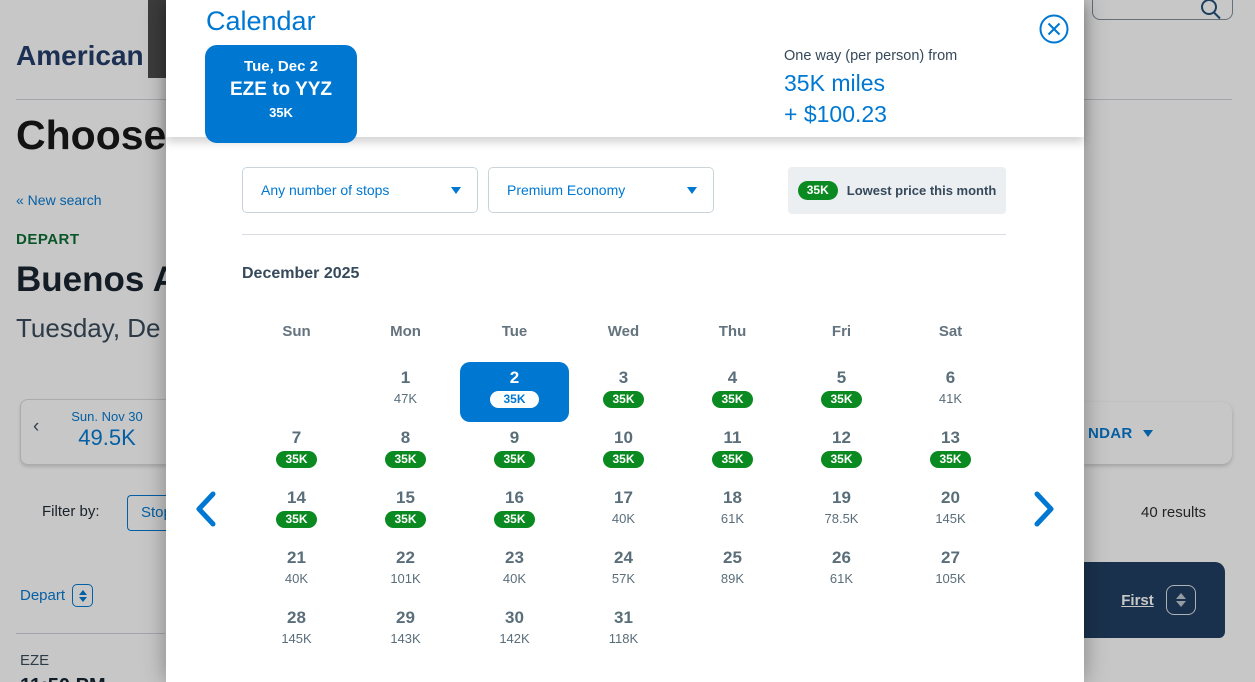 The height and width of the screenshot is (682, 1255). I want to click on calendar-day-14: 14 35K, so click(296, 512).